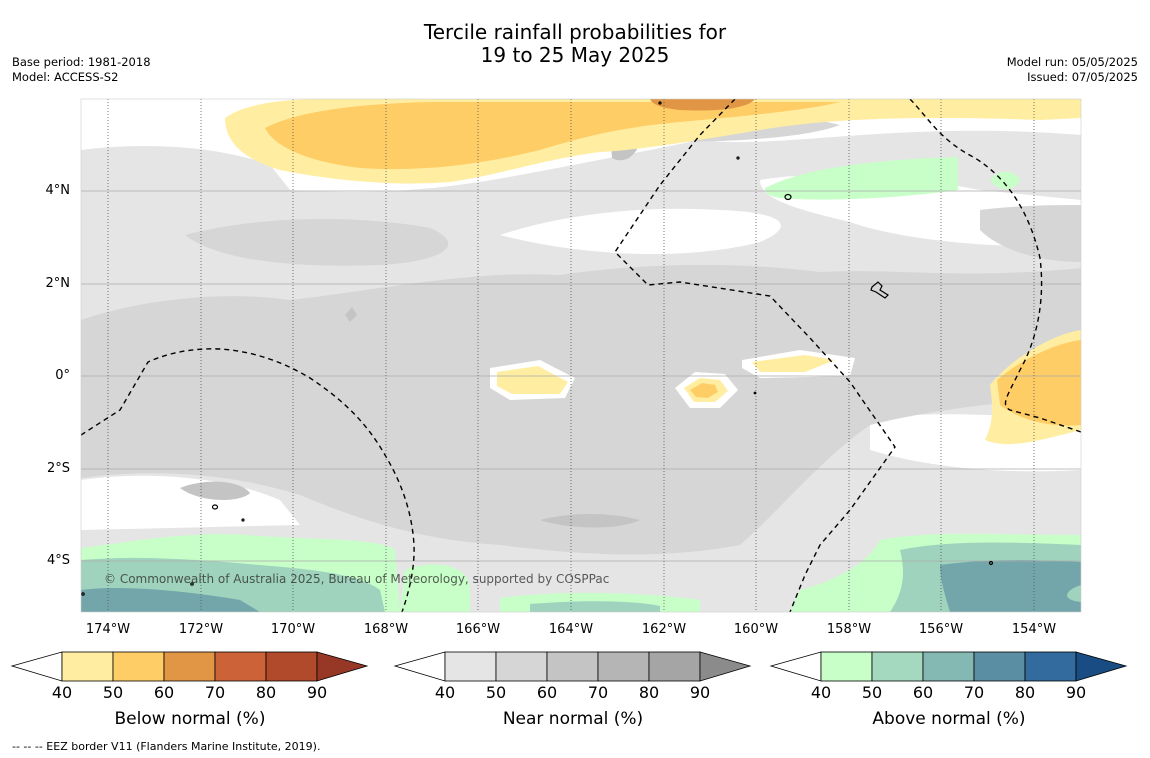 This screenshot has height=758, width=1150. Describe the element at coordinates (672, 379) in the screenshot. I see `below-normal-patch` at that location.